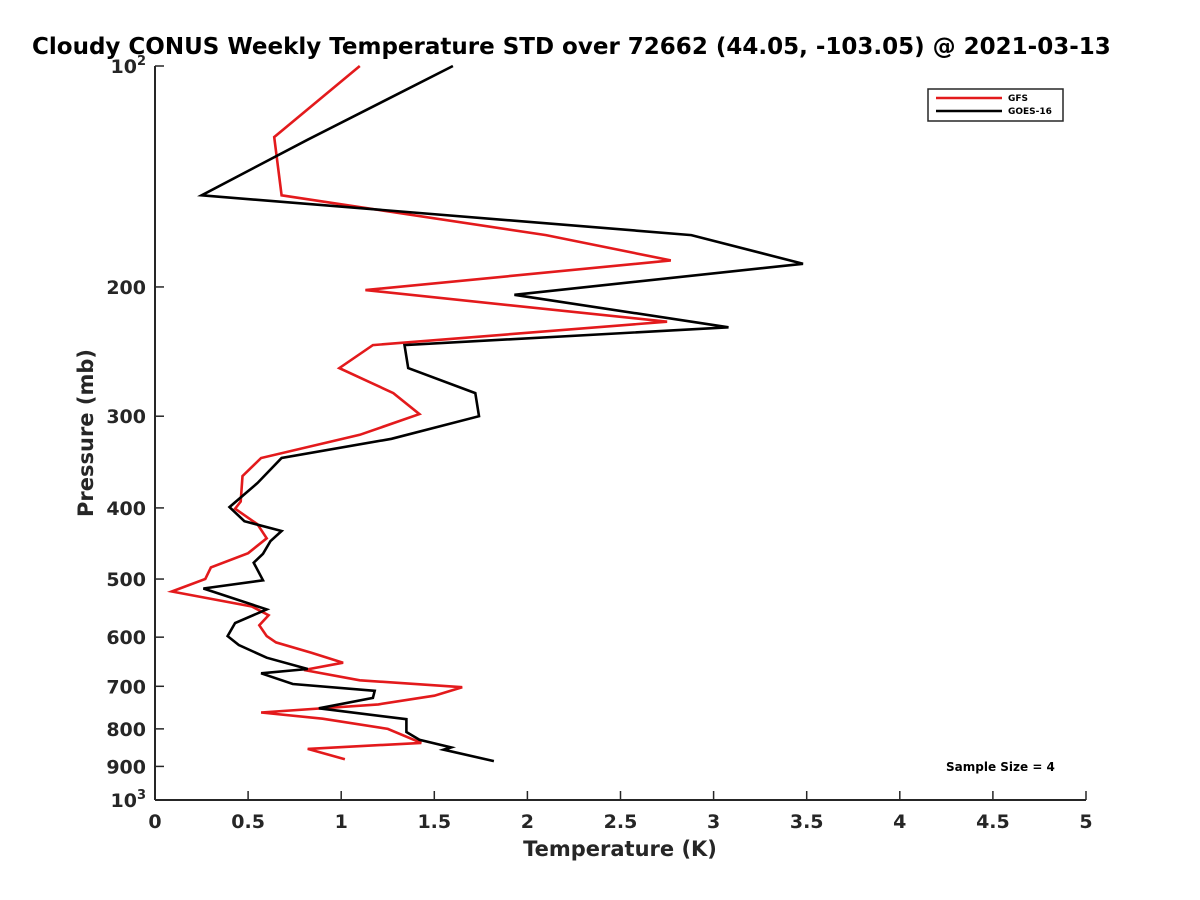 The width and height of the screenshot is (1200, 900). What do you see at coordinates (126, 730) in the screenshot?
I see `y-tick-label: 800` at bounding box center [126, 730].